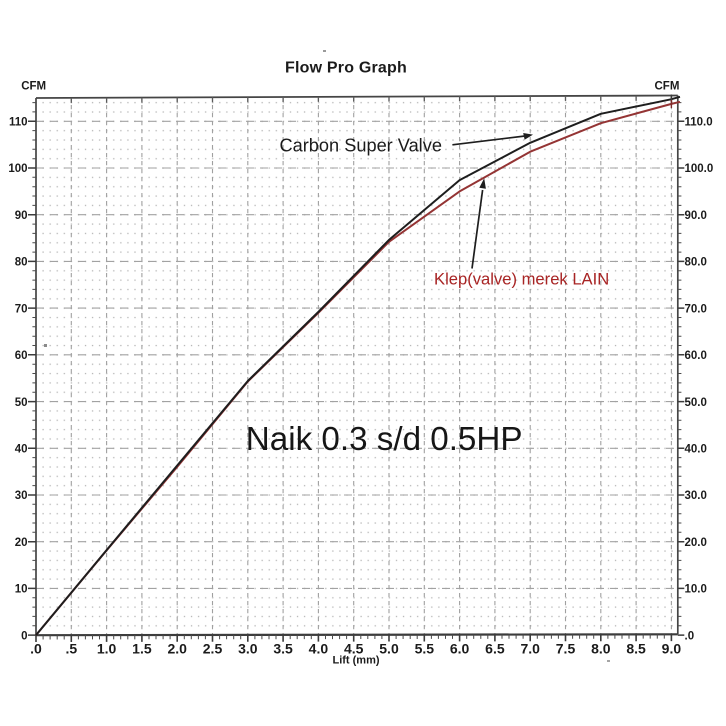 Image resolution: width=726 pixels, height=726 pixels. Describe the element at coordinates (696, 496) in the screenshot. I see `svg-text: 30.0` at that location.